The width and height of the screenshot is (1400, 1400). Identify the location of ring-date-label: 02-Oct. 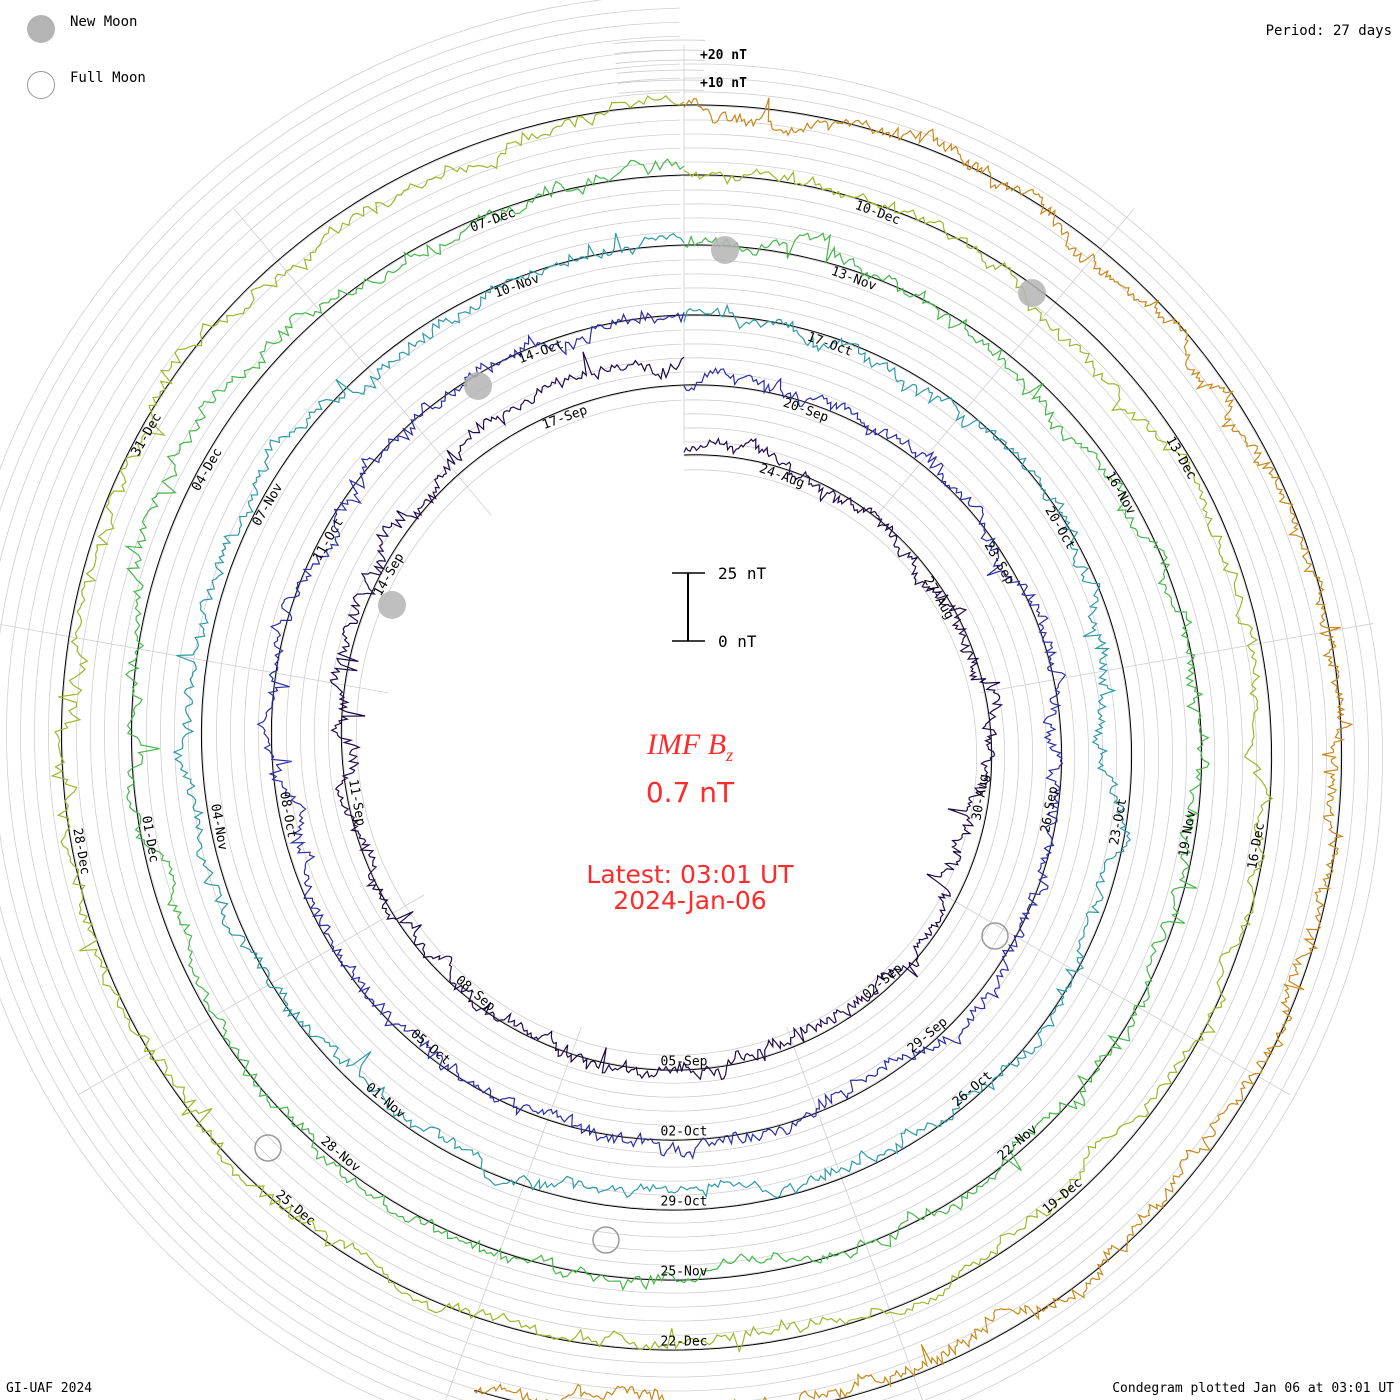
(684, 1132).